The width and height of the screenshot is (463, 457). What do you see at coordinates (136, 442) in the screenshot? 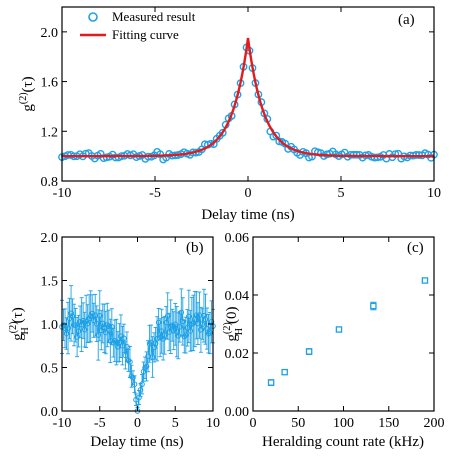
I see `panel-b-xlabel: Delay time (ns)` at bounding box center [136, 442].